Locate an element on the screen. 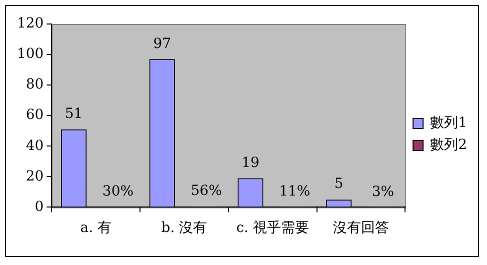 This screenshot has height=265, width=487. legend-label: 數列2 is located at coordinates (449, 145).